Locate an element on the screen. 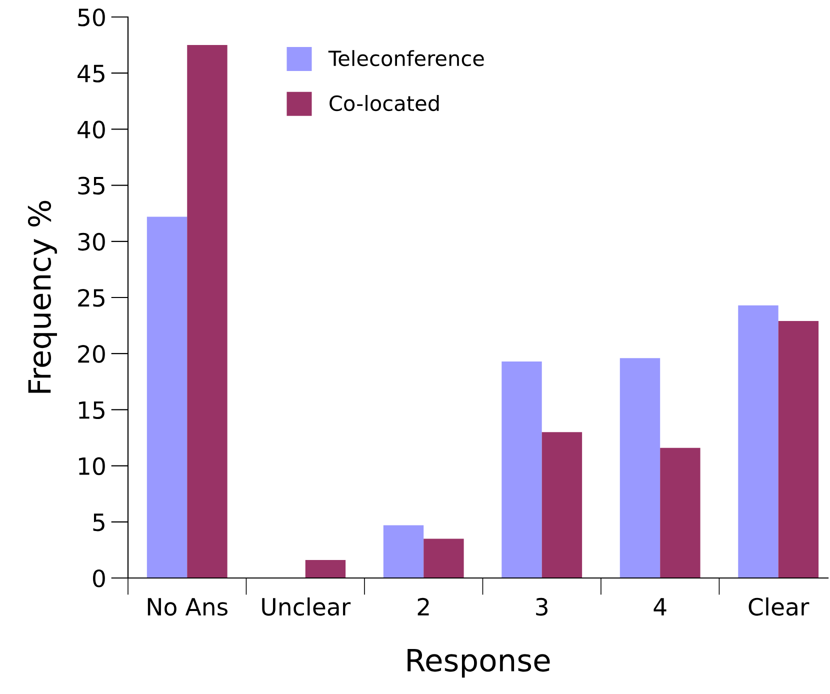 This screenshot has width=830, height=694. x-tick-label: 2 is located at coordinates (423, 607).